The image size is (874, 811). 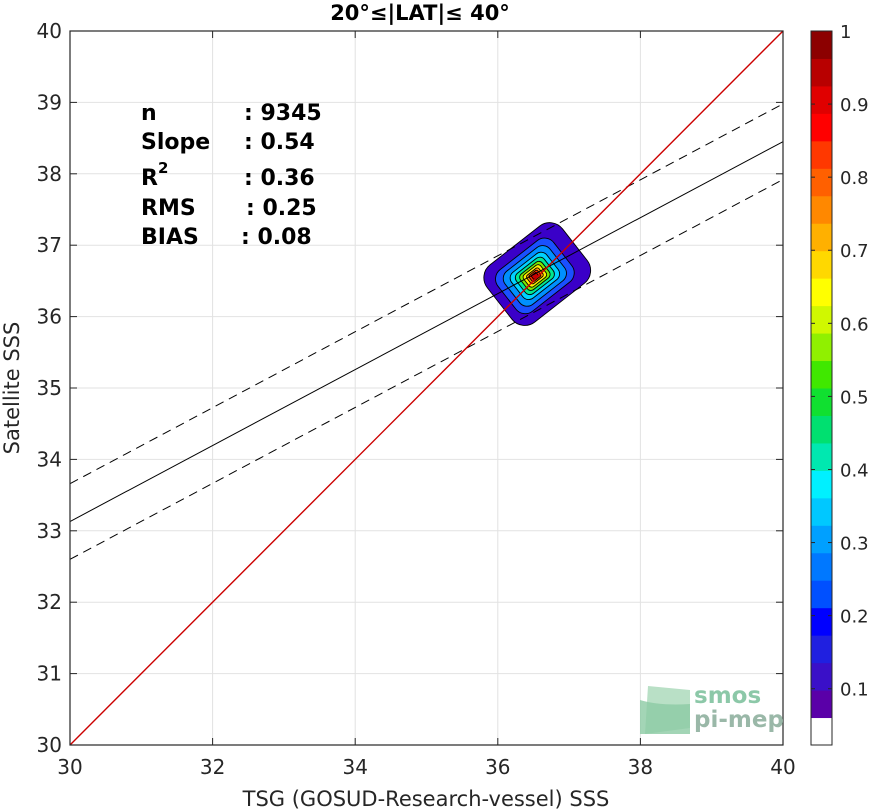 What do you see at coordinates (727, 696) in the screenshot?
I see `logo-line1: smos` at bounding box center [727, 696].